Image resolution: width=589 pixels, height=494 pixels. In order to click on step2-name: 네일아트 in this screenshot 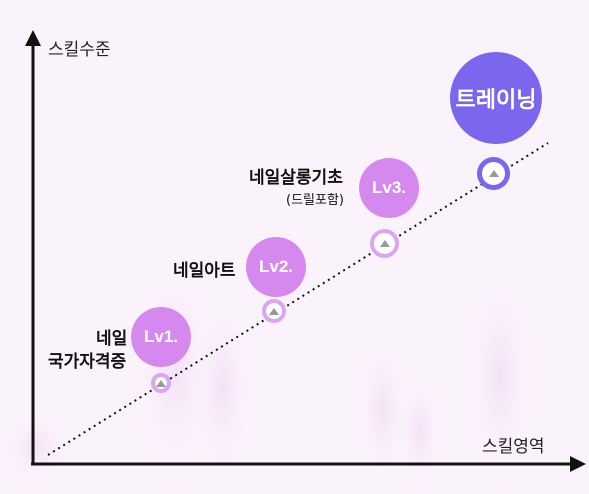, I will do `click(204, 271)`.